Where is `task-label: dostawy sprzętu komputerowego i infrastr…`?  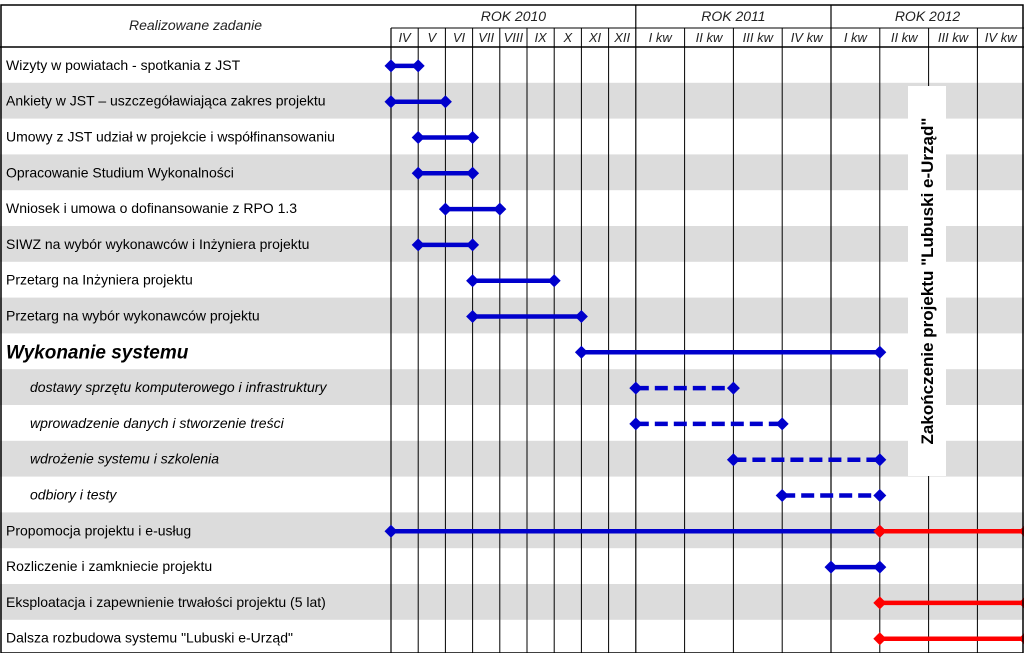
task-label: dostawy sprzętu komputerowego i infrastr… is located at coordinates (178, 387).